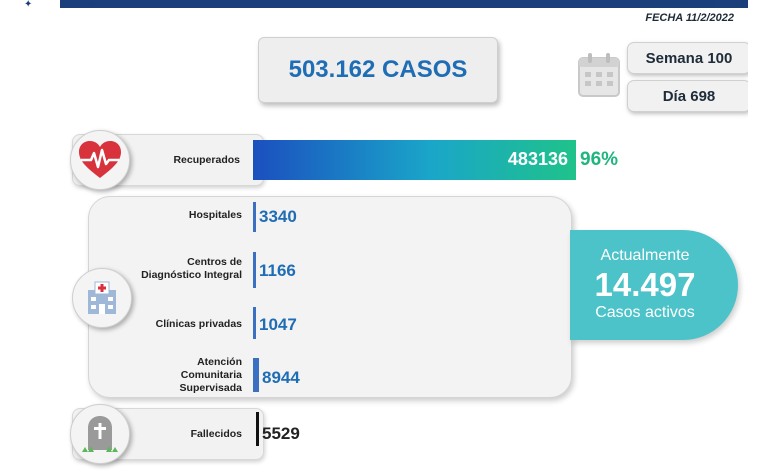 The width and height of the screenshot is (780, 470). I want to click on private-clinics-bar, so click(254, 323).